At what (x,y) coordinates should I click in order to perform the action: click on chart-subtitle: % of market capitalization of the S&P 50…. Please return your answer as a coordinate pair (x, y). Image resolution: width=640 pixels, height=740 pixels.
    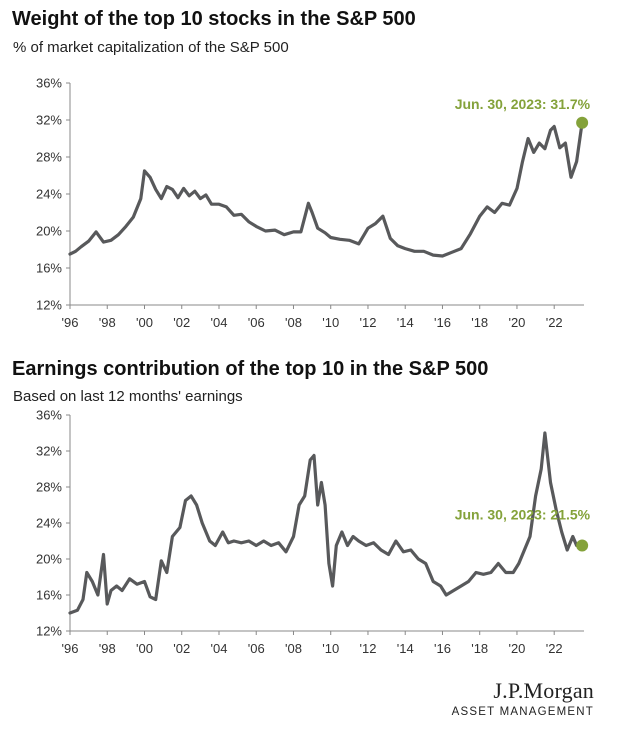
    Looking at the image, I should click on (151, 47).